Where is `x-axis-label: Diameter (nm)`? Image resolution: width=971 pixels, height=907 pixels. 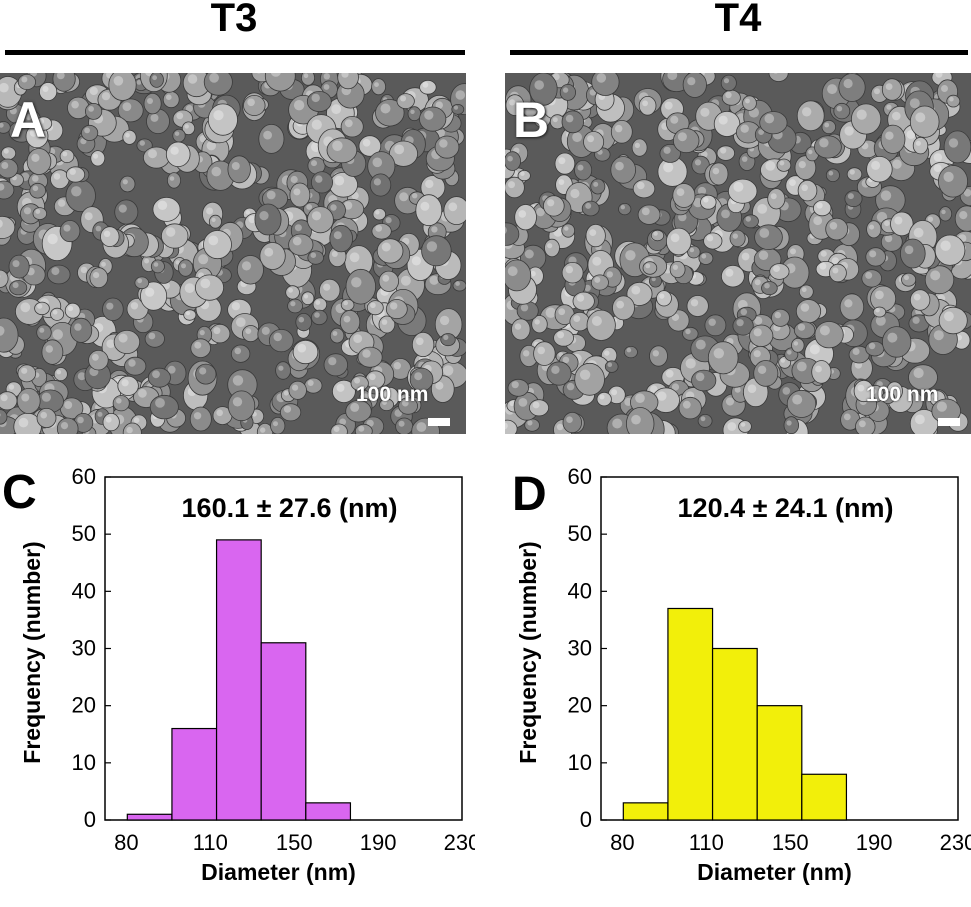 x-axis-label: Diameter (nm) is located at coordinates (774, 872).